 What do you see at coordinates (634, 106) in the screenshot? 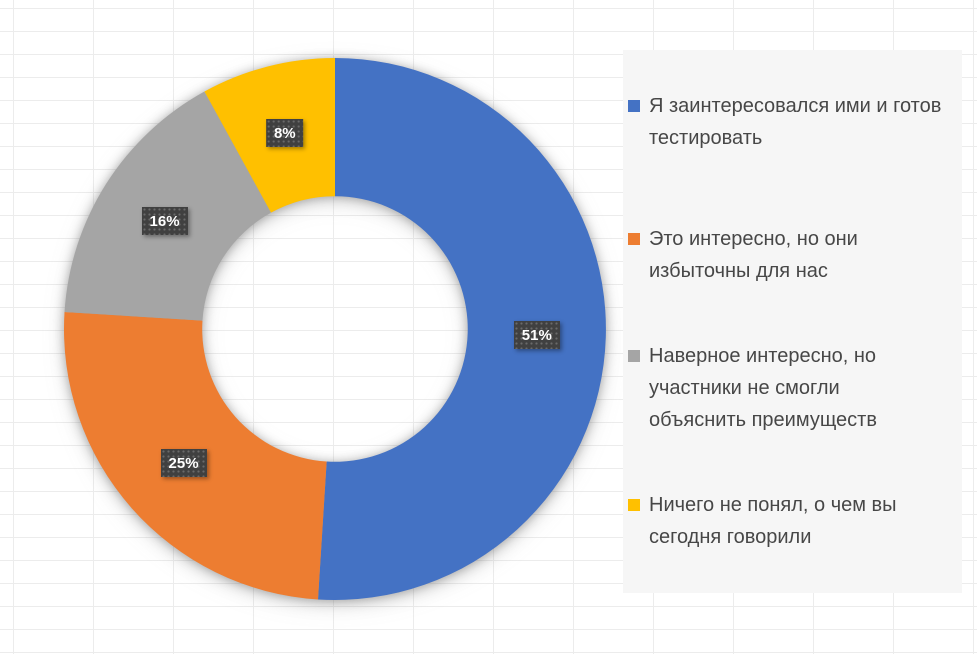
I see `legend-swatch-blue` at bounding box center [634, 106].